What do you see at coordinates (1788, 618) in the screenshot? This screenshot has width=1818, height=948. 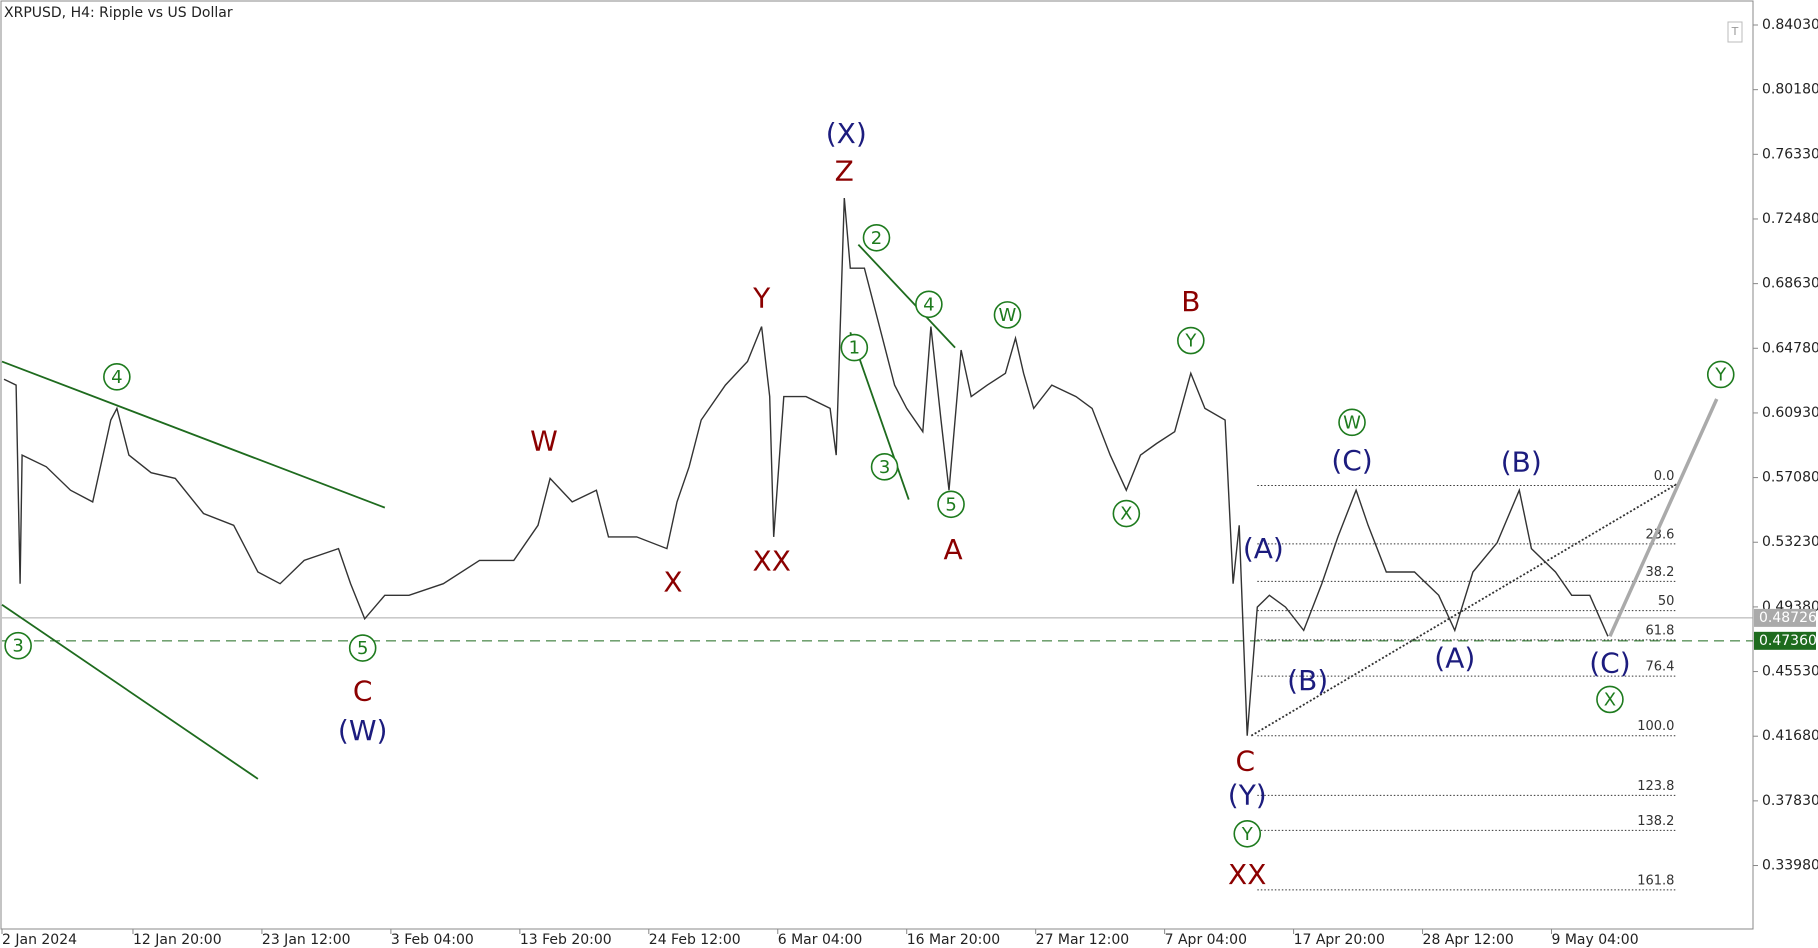 I see `price-tag-label: 0.48726` at bounding box center [1788, 618].